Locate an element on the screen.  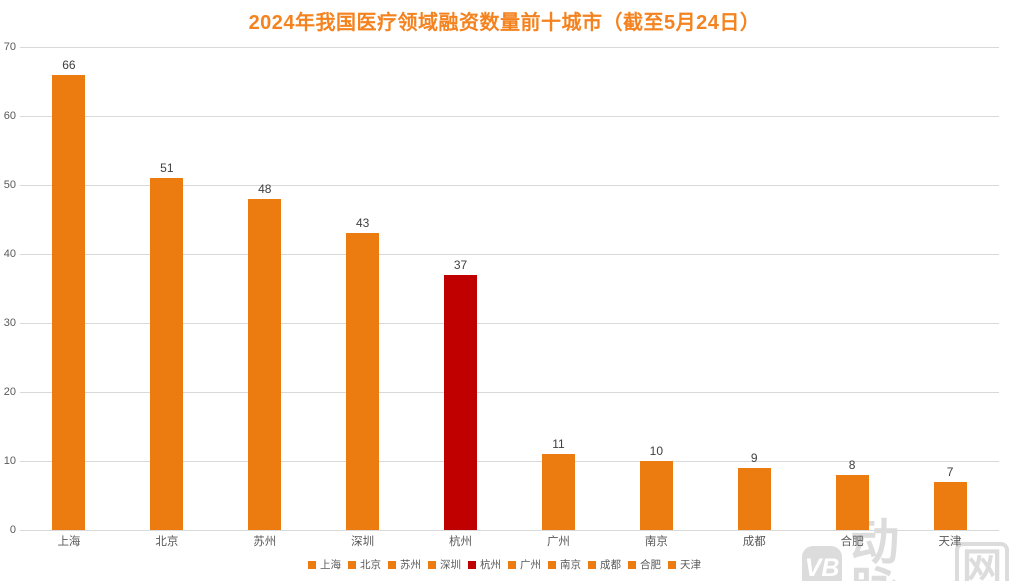
bar-value-label: 10 is located at coordinates (656, 451).